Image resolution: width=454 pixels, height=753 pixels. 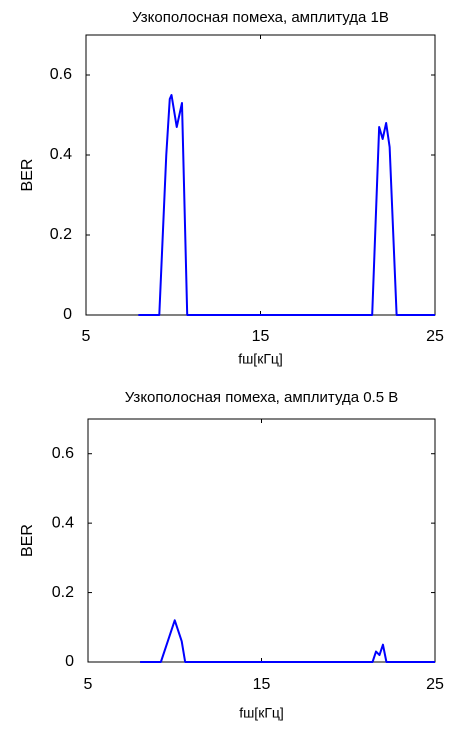 What do you see at coordinates (287, 641) in the screenshot?
I see `data-line` at bounding box center [287, 641].